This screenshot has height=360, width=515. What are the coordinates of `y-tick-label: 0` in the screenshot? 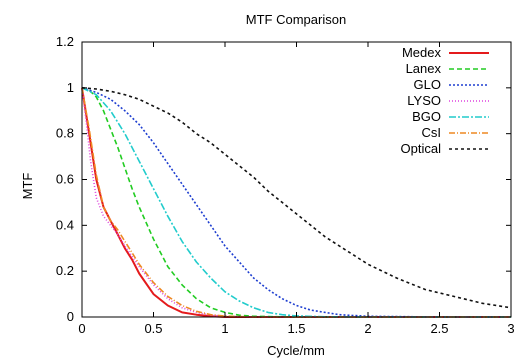 It's located at (70, 316).